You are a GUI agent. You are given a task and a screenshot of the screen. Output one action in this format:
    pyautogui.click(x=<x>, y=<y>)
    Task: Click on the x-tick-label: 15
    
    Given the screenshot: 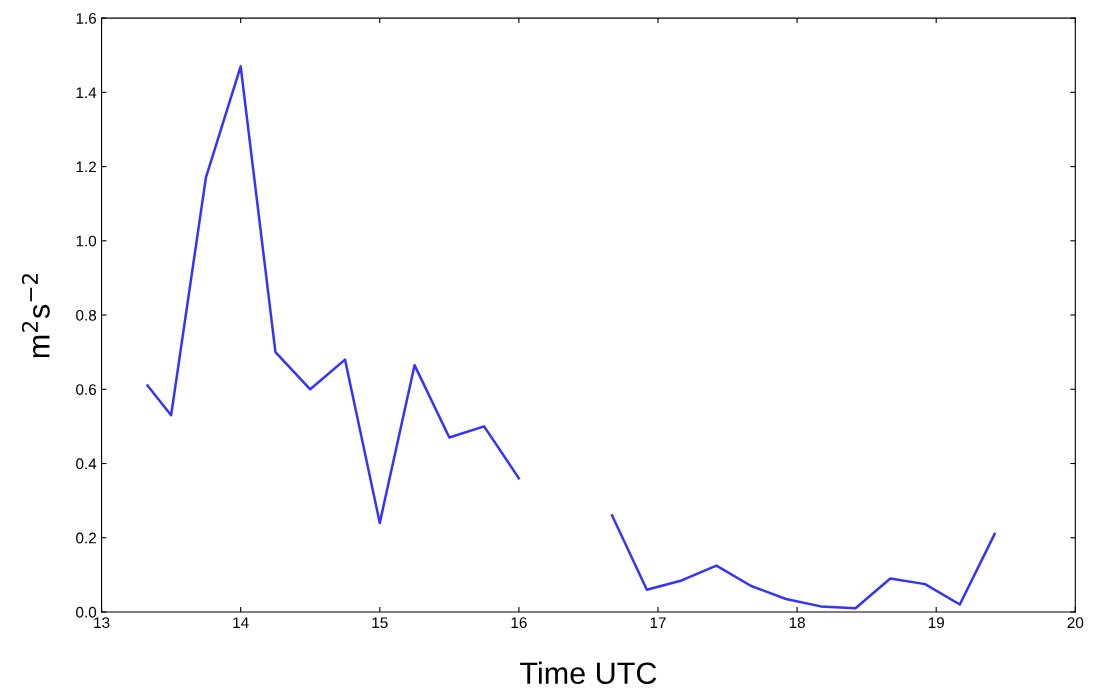 What is the action you would take?
    pyautogui.click(x=380, y=623)
    